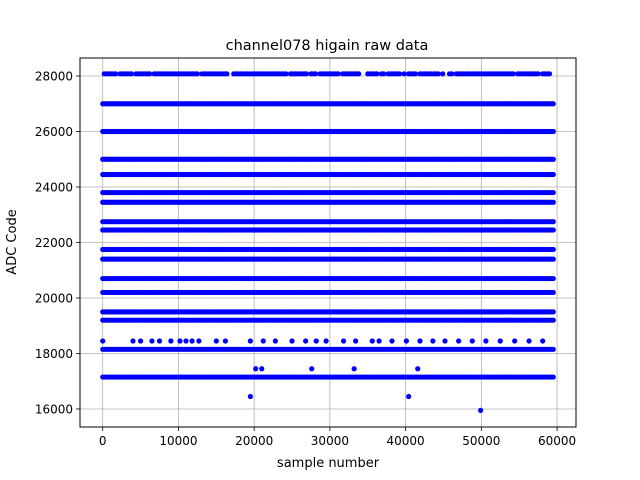 The height and width of the screenshot is (480, 640). Describe the element at coordinates (54, 188) in the screenshot. I see `y-tick-label: 24000` at that location.